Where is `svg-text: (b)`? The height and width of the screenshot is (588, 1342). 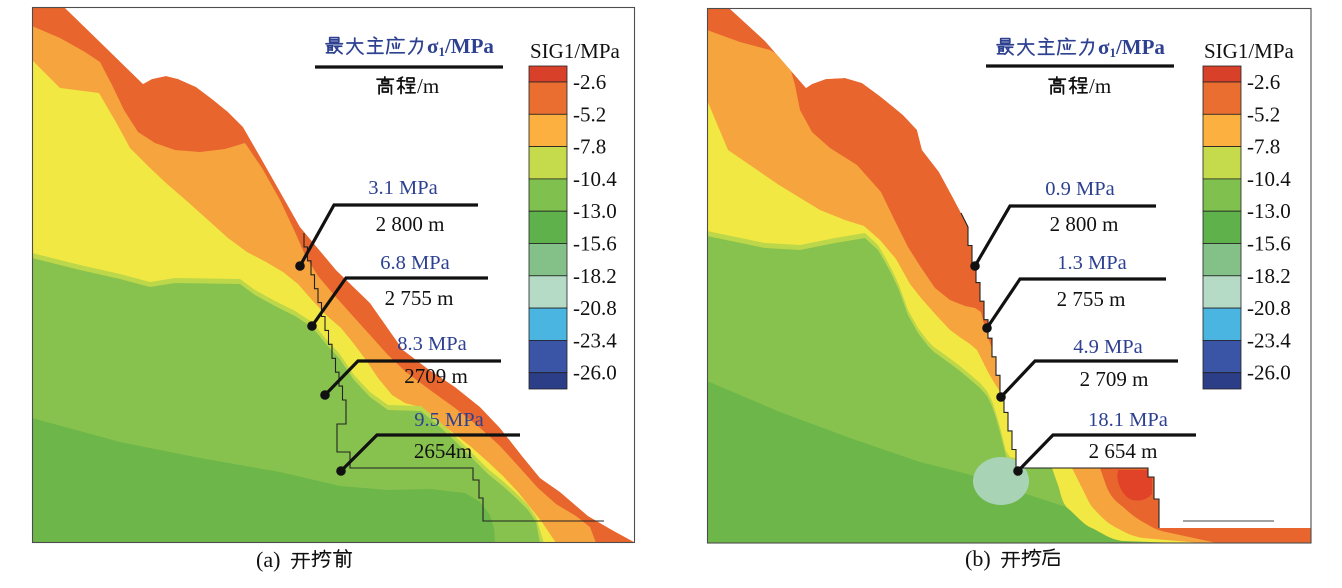
svg-text: (b) is located at coordinates (978, 558).